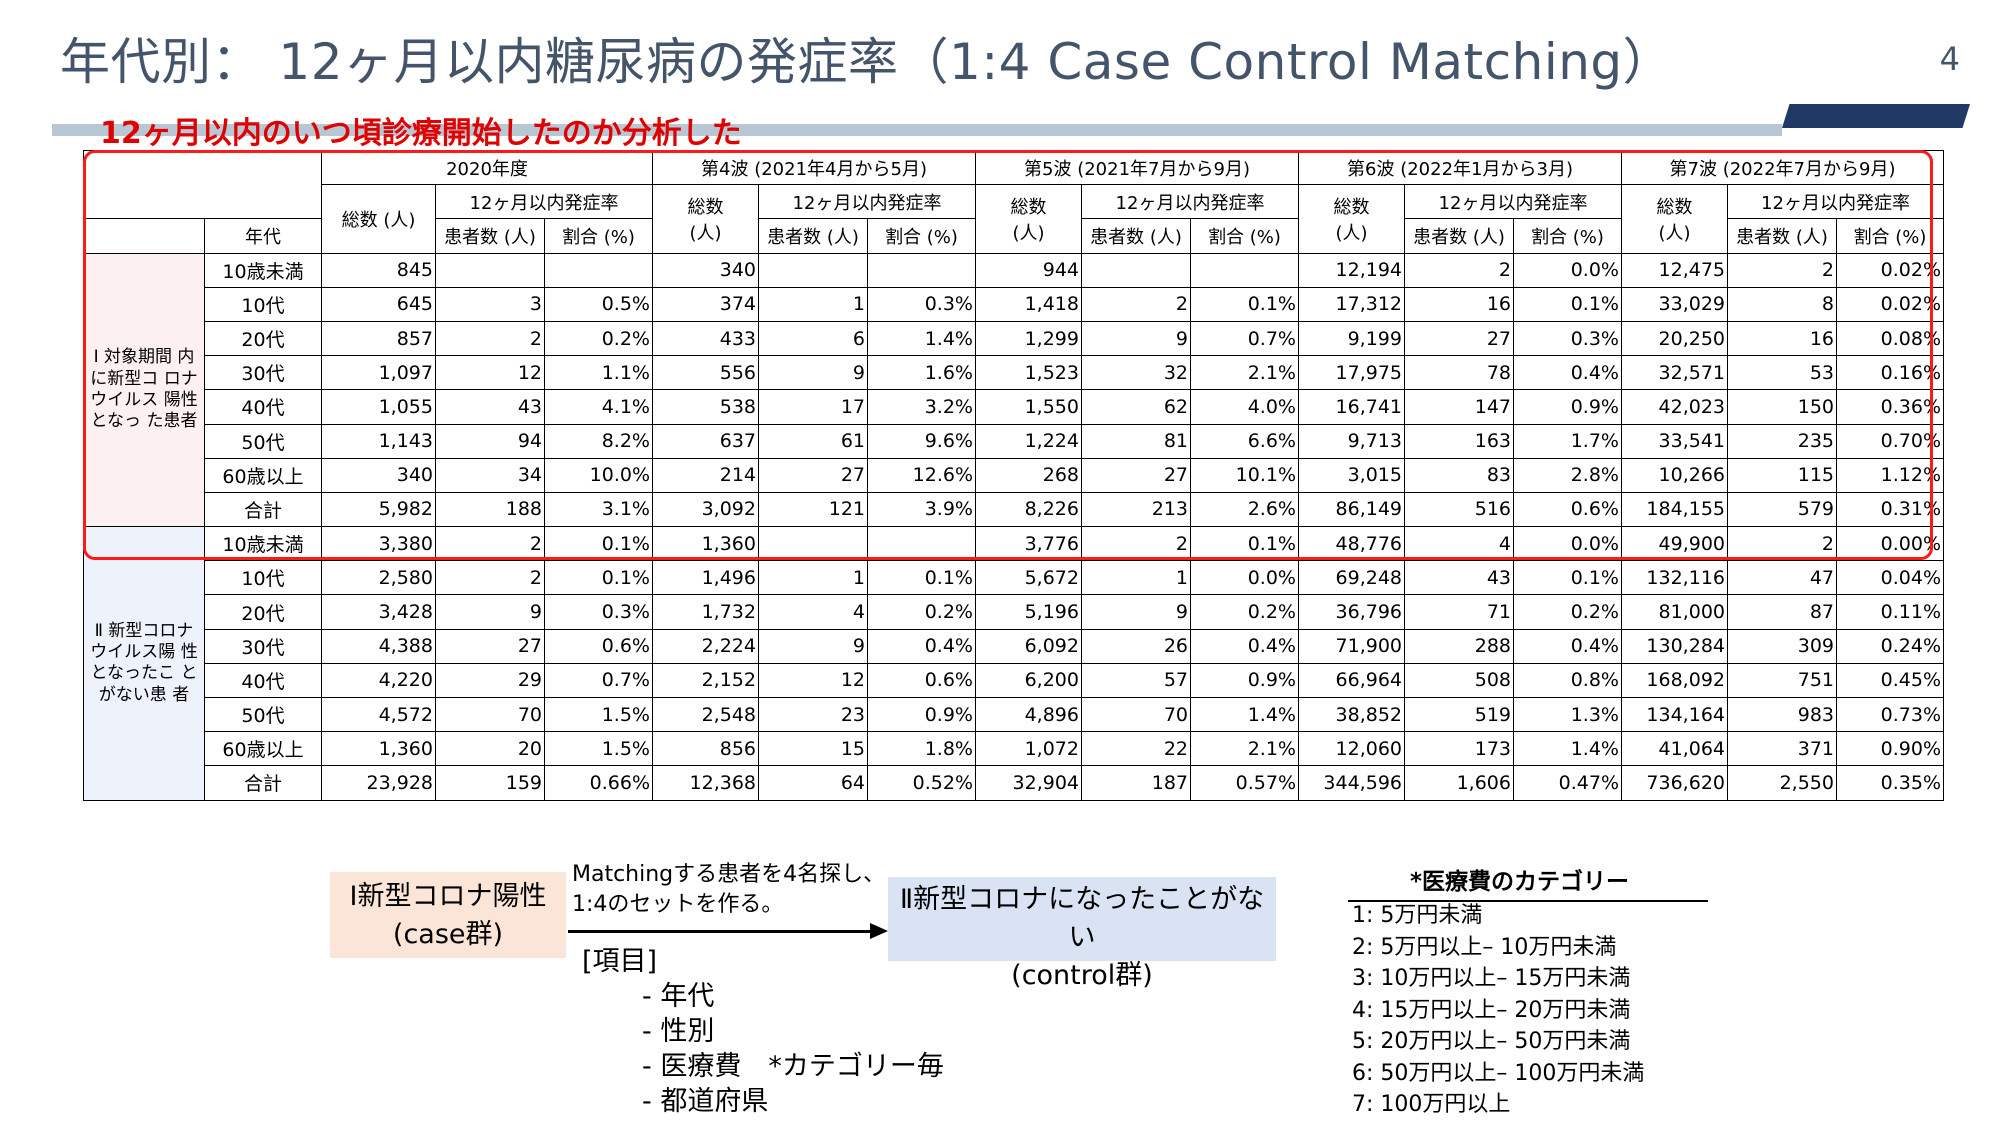 The image size is (2000, 1125). Describe the element at coordinates (487, 167) in the screenshot. I see `period-header: 2020年度` at that location.